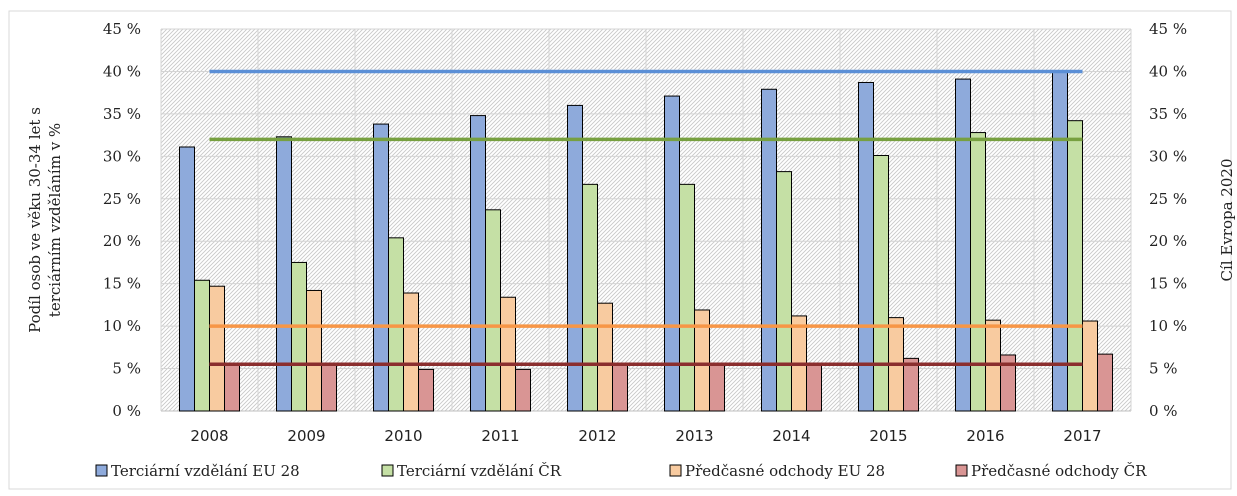 This screenshot has height=496, width=1237. Describe the element at coordinates (985, 436) in the screenshot. I see `x-tick-label: 2016` at that location.